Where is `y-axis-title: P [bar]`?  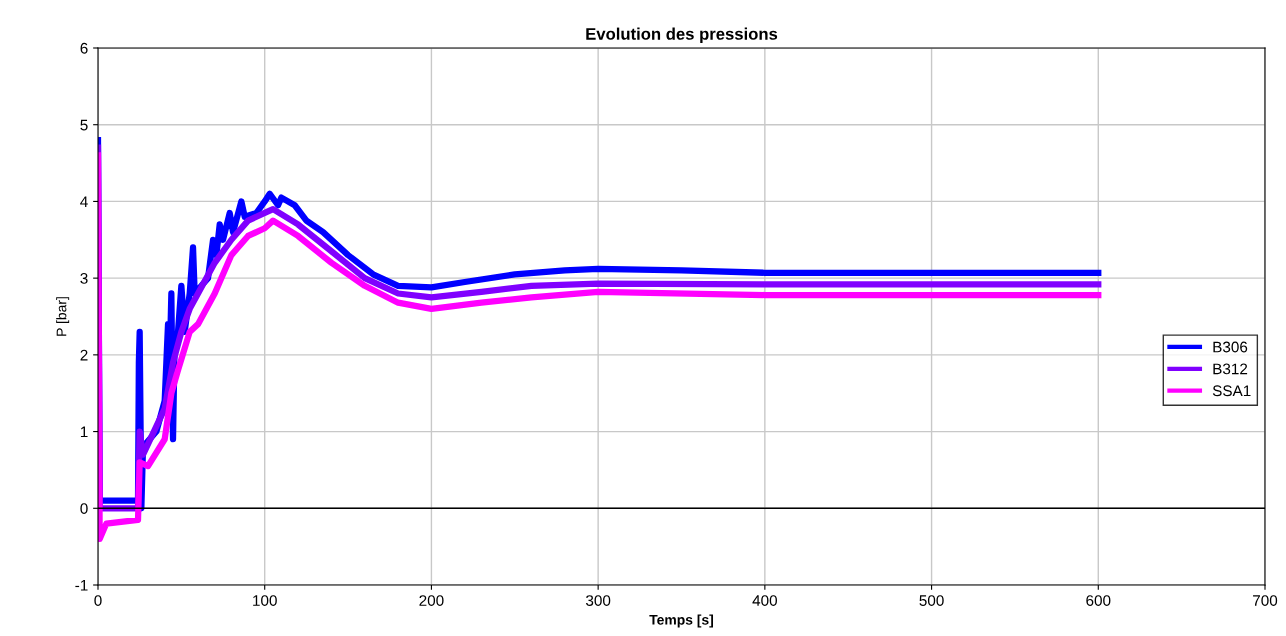
y-axis-title: P [bar] is located at coordinates (63, 316).